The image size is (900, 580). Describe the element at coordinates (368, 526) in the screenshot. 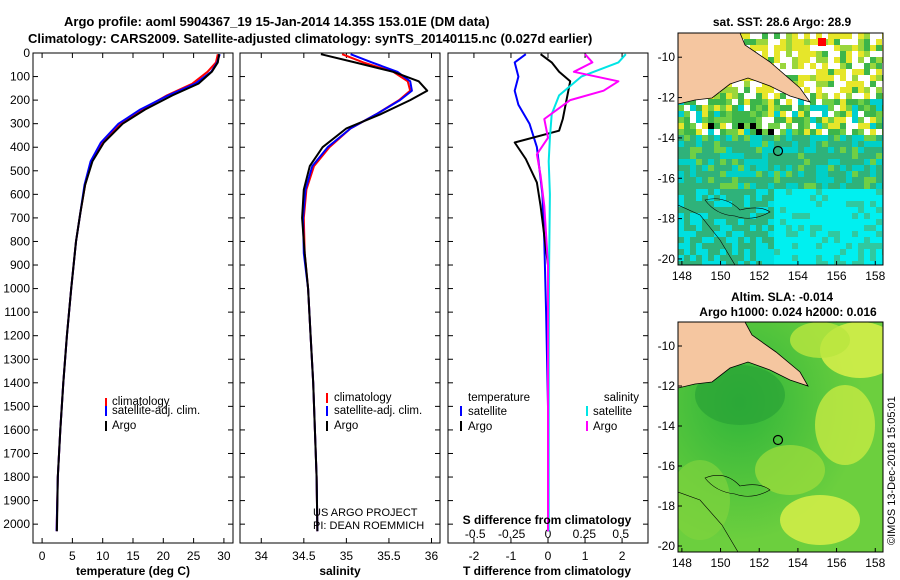

I see `credit-line-2: PI: DEAN ROEMMICH` at that location.